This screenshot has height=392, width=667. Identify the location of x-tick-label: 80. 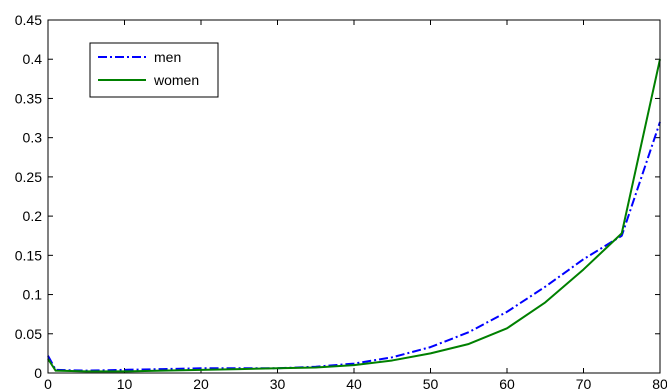
(659, 384).